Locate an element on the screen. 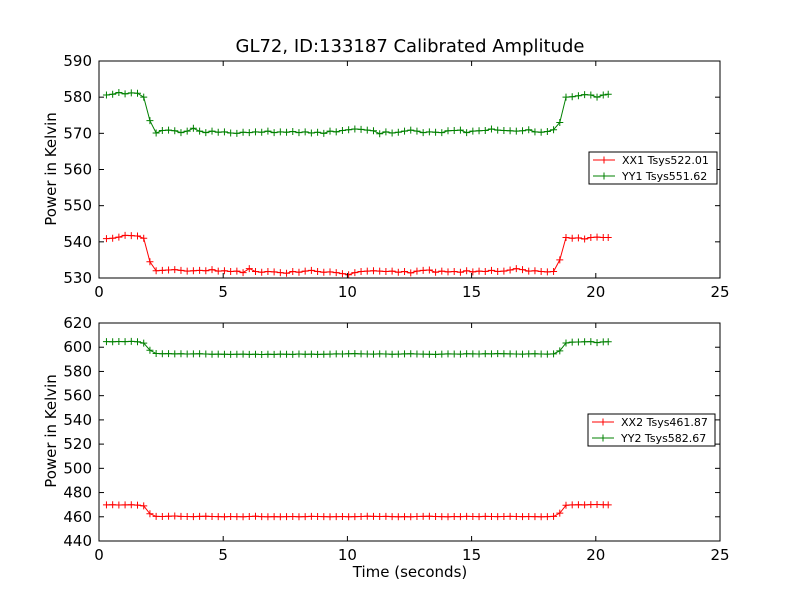 The width and height of the screenshot is (800, 600). y-tick-label: 590 is located at coordinates (77, 61).